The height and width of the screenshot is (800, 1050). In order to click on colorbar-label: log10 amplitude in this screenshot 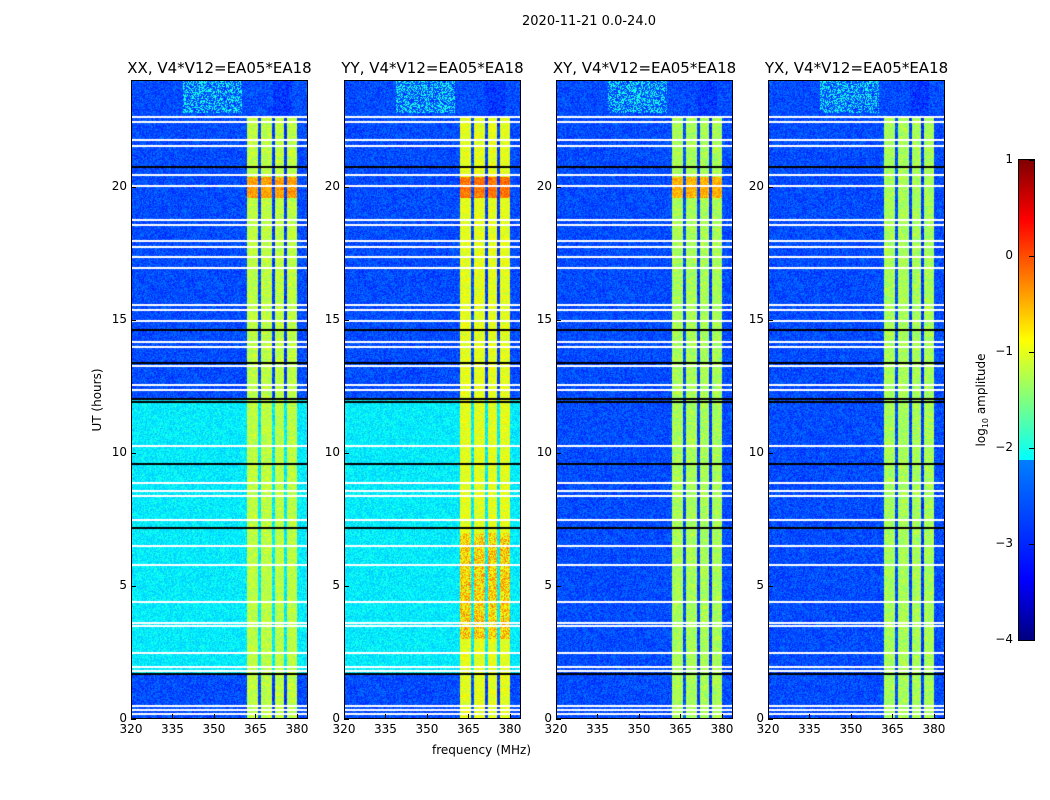, I will do `click(982, 400)`.